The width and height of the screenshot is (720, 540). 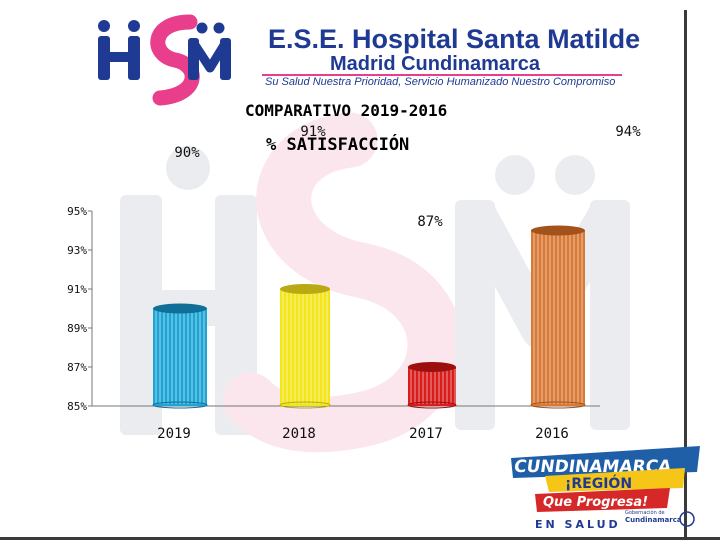 I want to click on data-label: 90%, so click(x=187, y=153).